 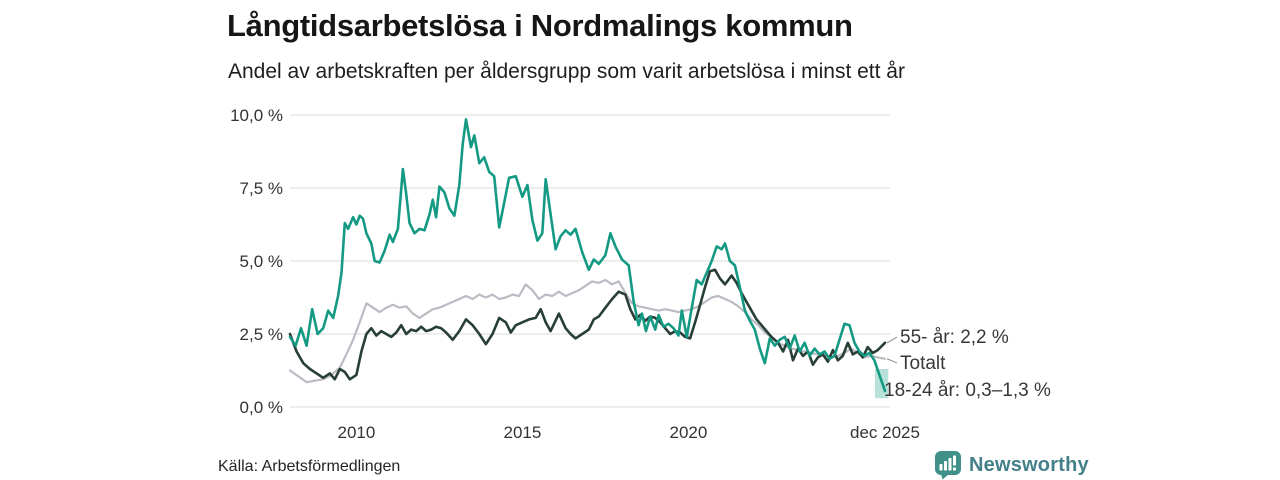 What do you see at coordinates (356, 432) in the screenshot?
I see `x-tick-label: 2010` at bounding box center [356, 432].